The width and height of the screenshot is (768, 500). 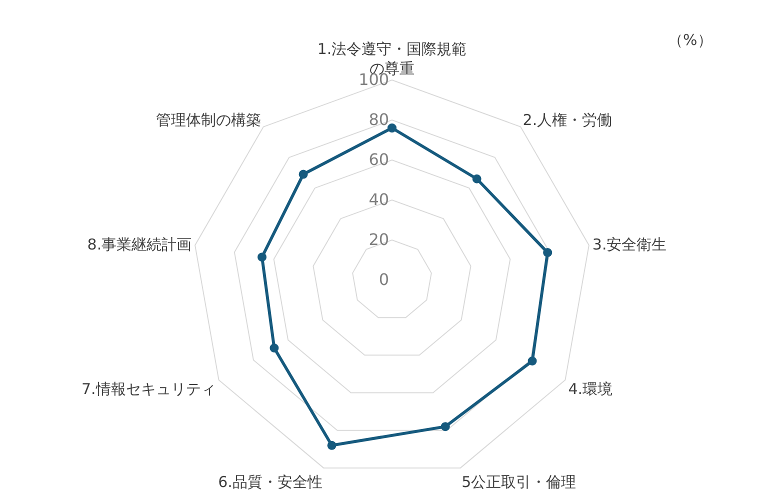 What do you see at coordinates (384, 280) in the screenshot?
I see `y-tick-label: 0` at bounding box center [384, 280].